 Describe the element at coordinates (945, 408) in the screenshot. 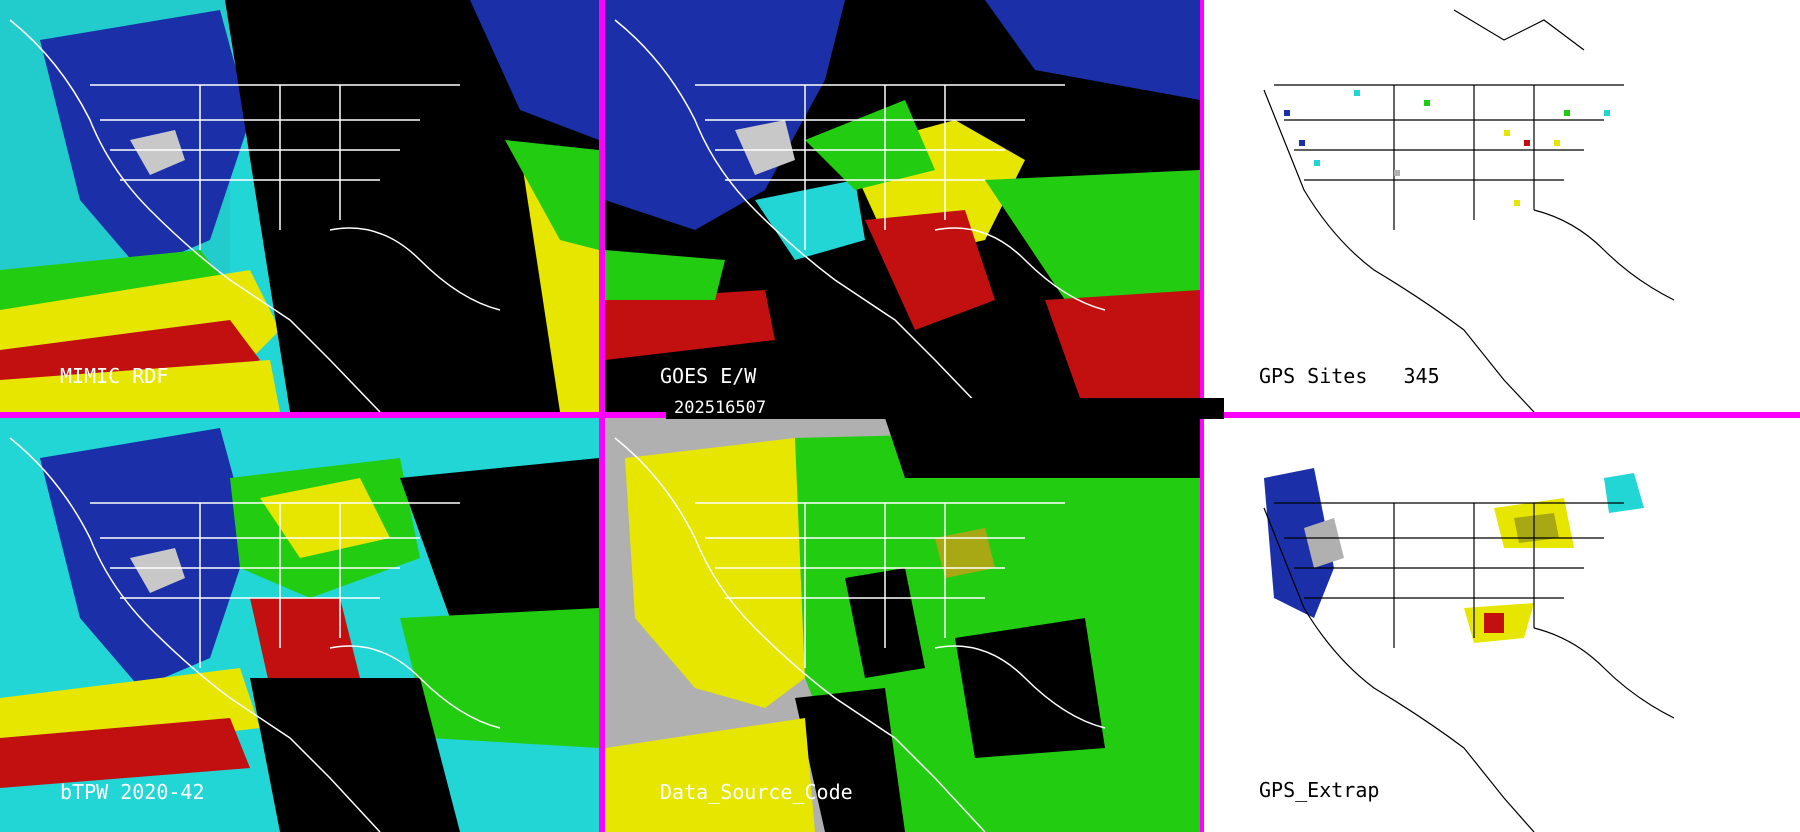

I see `timestamp-bar: 202516507` at that location.